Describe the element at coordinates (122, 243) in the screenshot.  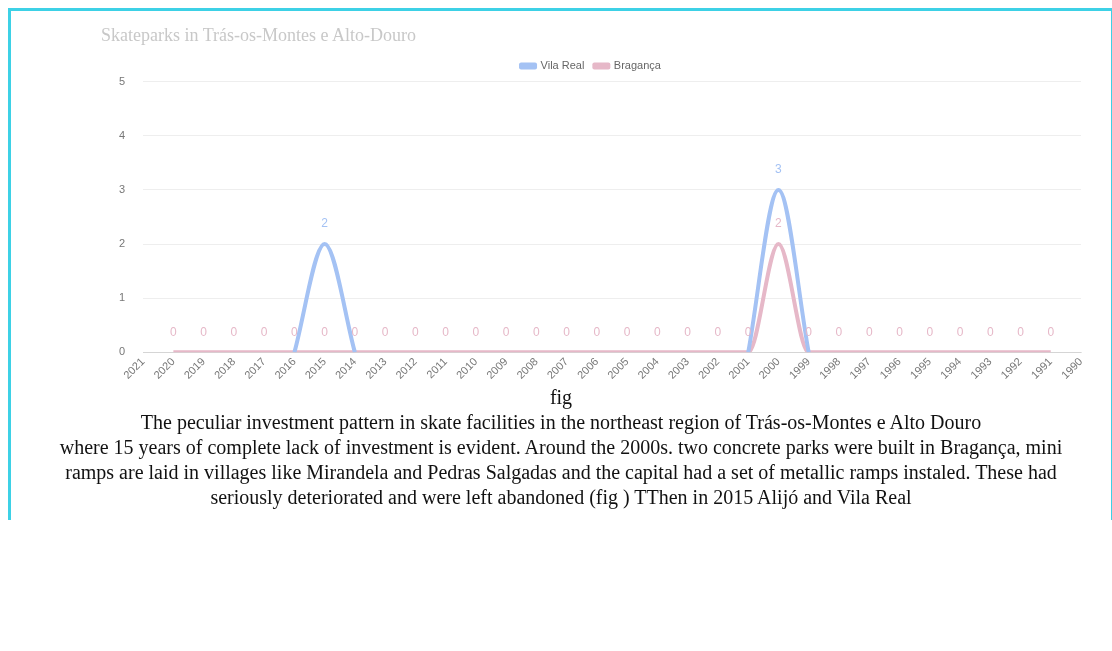
I see `y-tick-label: 2` at that location.